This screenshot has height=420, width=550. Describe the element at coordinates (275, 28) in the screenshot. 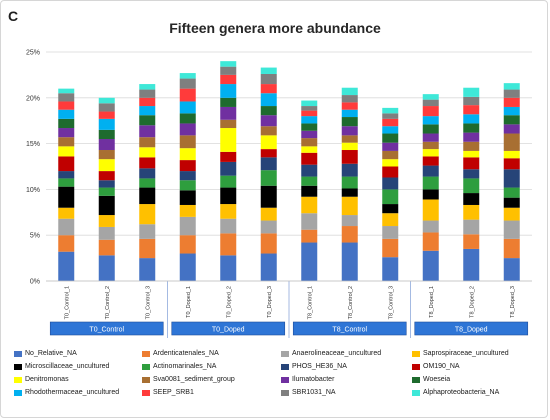

I see `chart-title: Fifteen genera more abundance` at that location.